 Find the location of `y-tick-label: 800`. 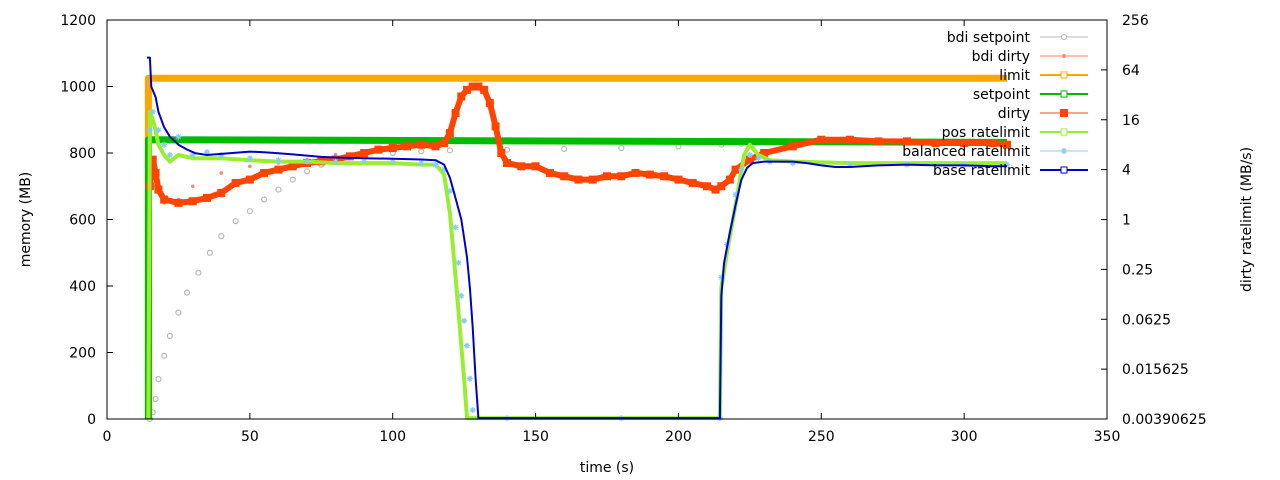

y-tick-label: 800 is located at coordinates (82, 154).